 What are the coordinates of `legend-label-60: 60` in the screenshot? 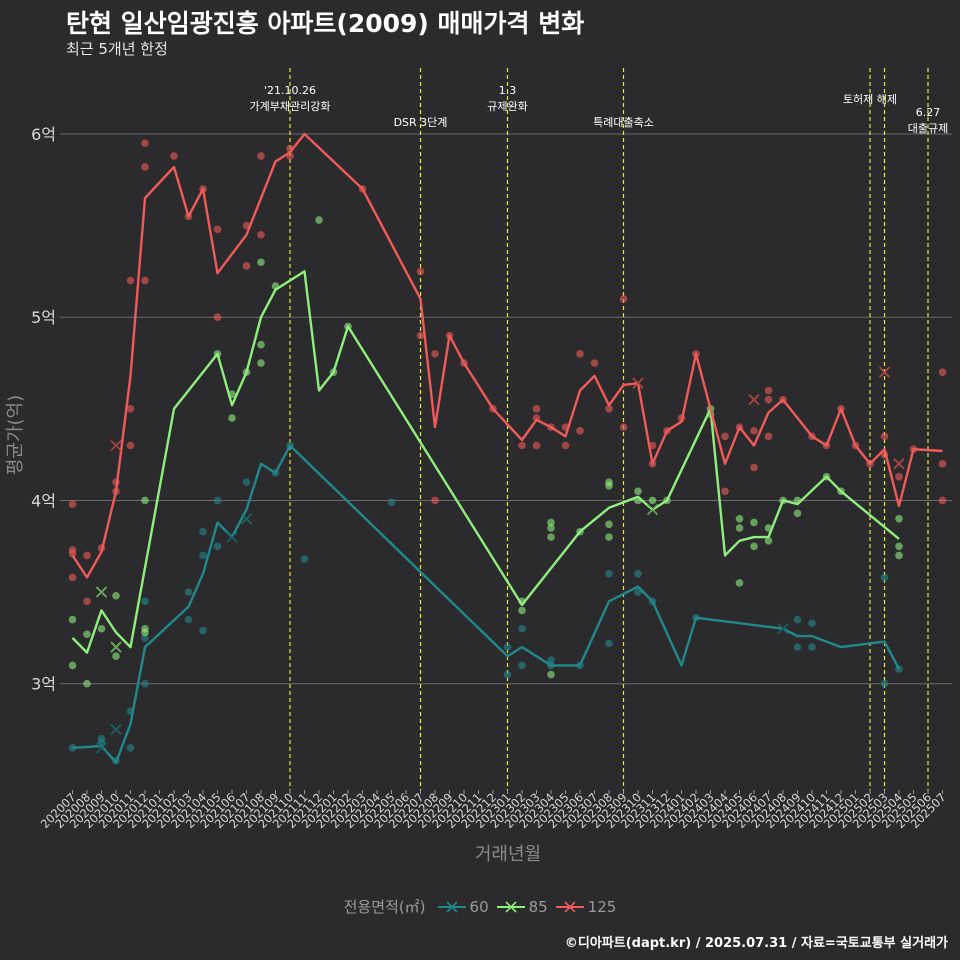 It's located at (479, 906).